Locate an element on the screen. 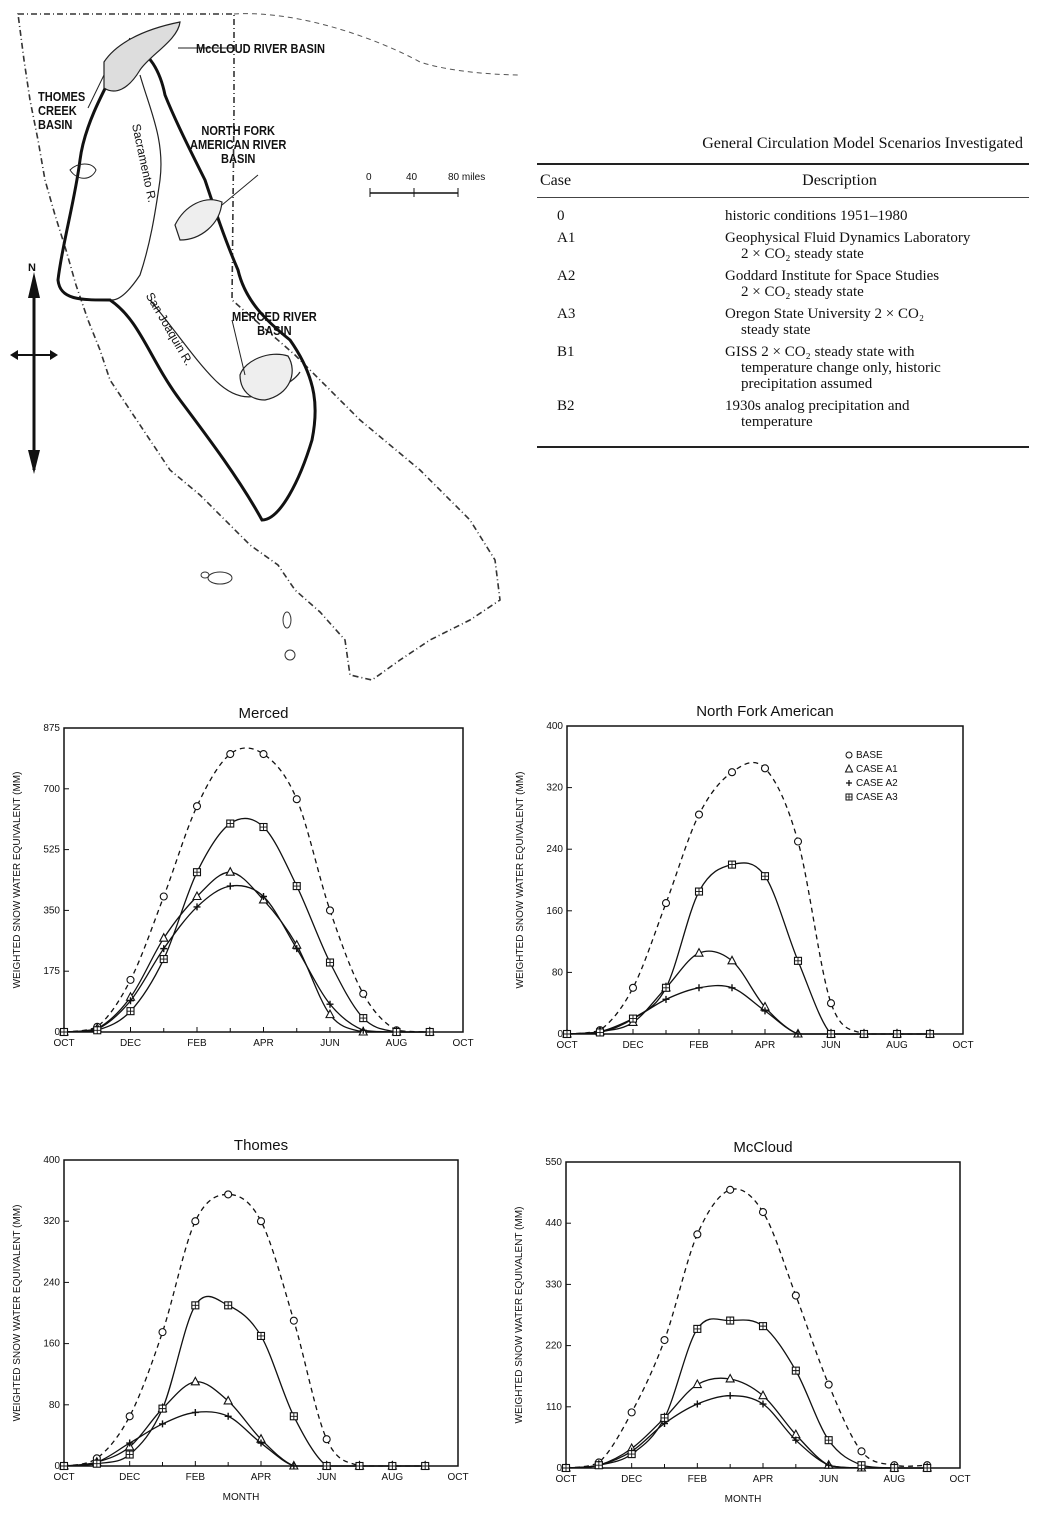 The height and width of the screenshot is (1522, 1037). chart-title: Merced is located at coordinates (263, 713).